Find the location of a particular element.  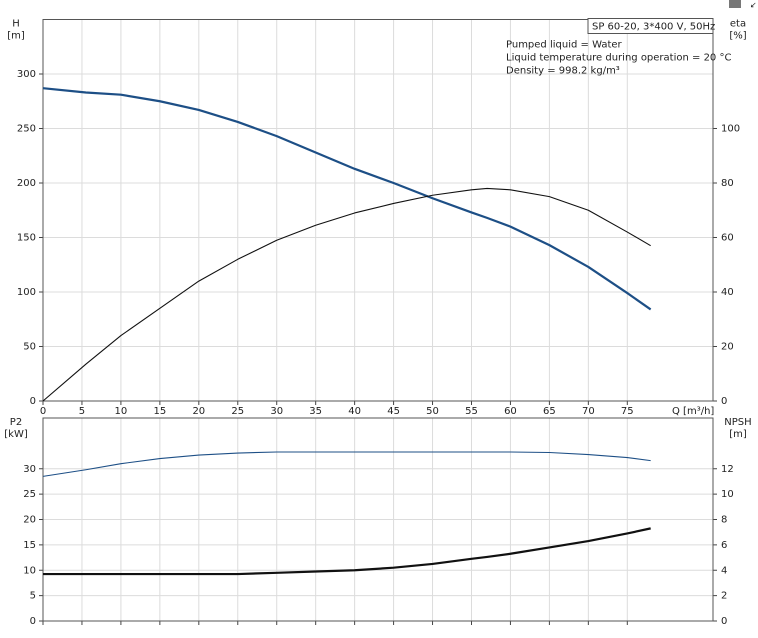

y-tick-label: 10 is located at coordinates (29, 570).